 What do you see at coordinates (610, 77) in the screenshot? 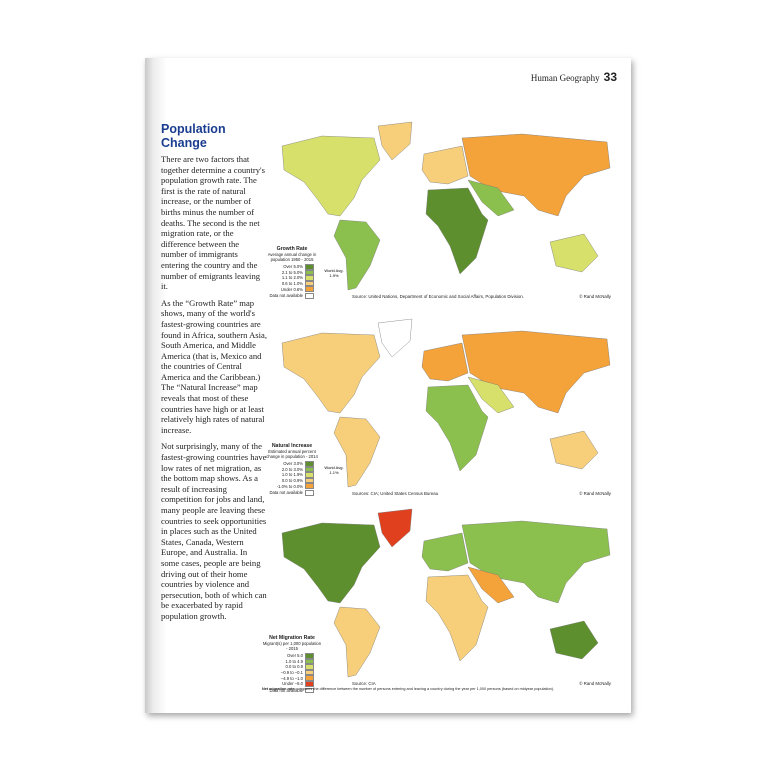
I see `page-number: 33` at bounding box center [610, 77].